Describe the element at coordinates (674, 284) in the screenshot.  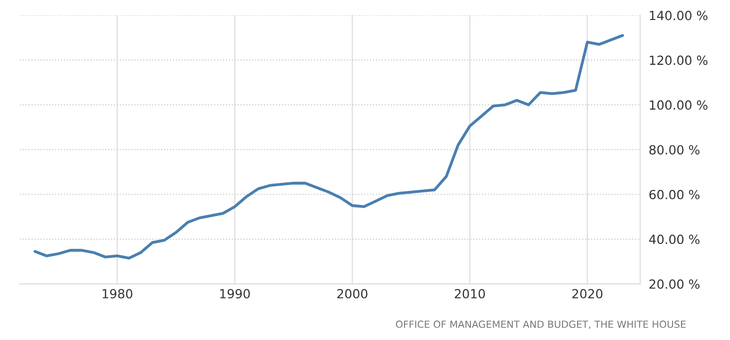
I see `y-tick-label: 20.00 %` at that location.